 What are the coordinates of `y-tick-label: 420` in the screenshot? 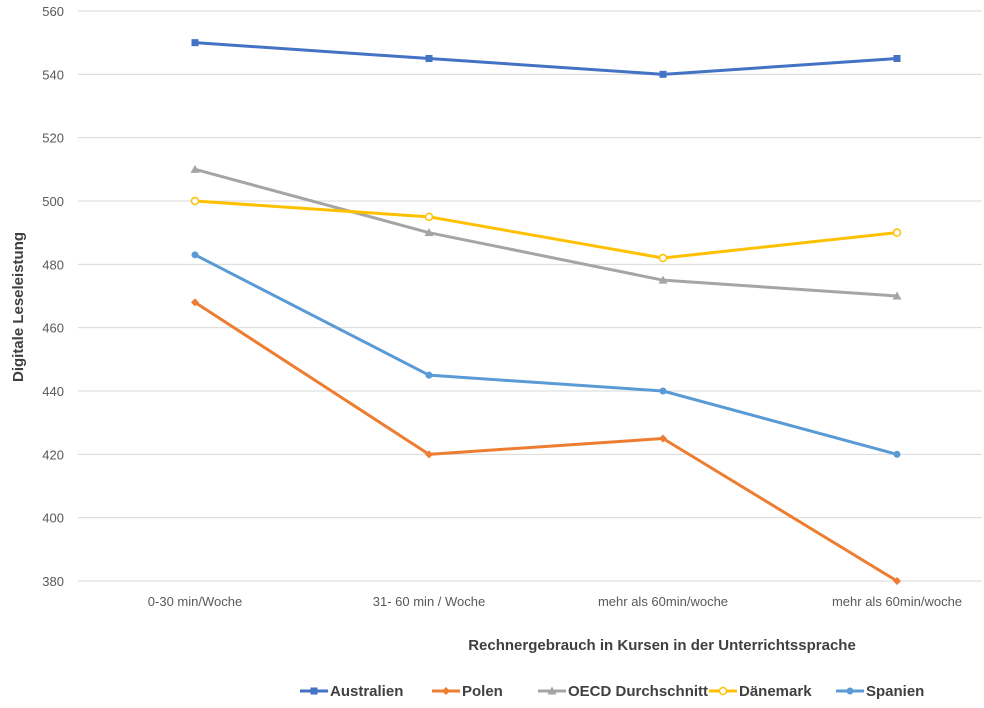 It's located at (53, 454).